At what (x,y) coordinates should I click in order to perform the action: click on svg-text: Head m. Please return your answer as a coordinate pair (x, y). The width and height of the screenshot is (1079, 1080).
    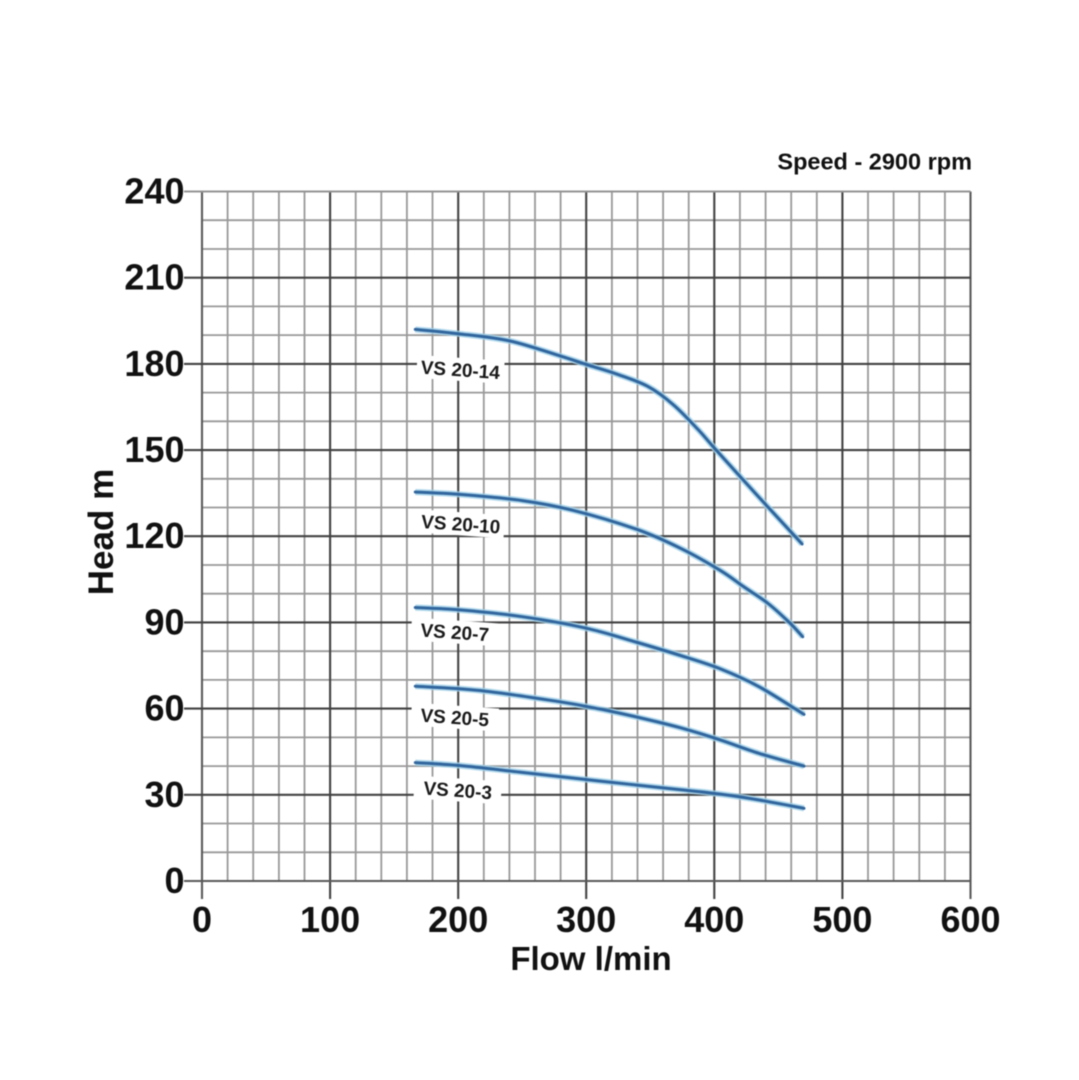
    Looking at the image, I should click on (101, 532).